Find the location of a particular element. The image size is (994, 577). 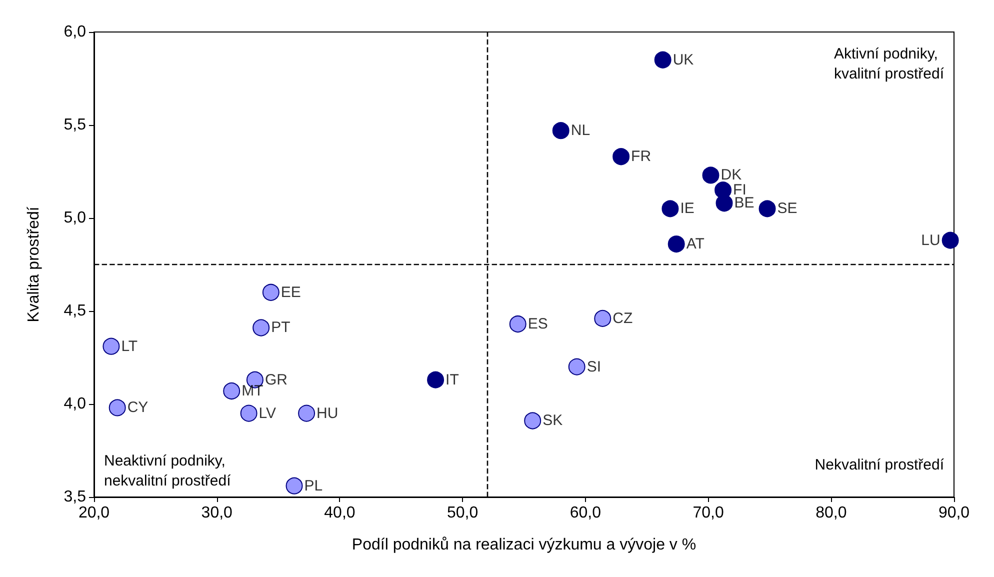

annotation: Neaktivní podniky, nekvalitní prostředí is located at coordinates (168, 471).